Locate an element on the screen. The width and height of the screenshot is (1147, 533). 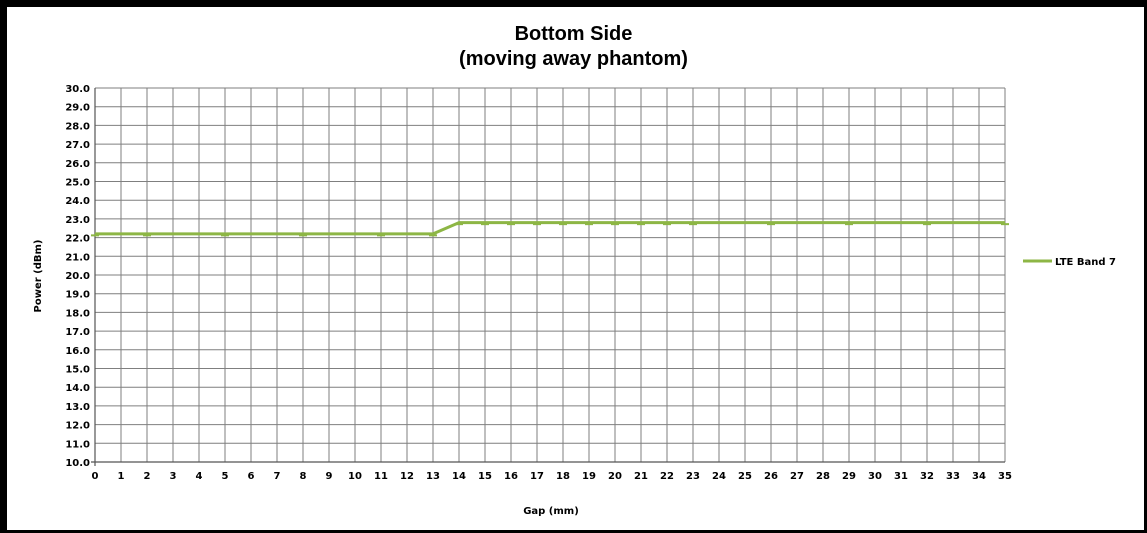
x-tick-label: 18 is located at coordinates (563, 476).